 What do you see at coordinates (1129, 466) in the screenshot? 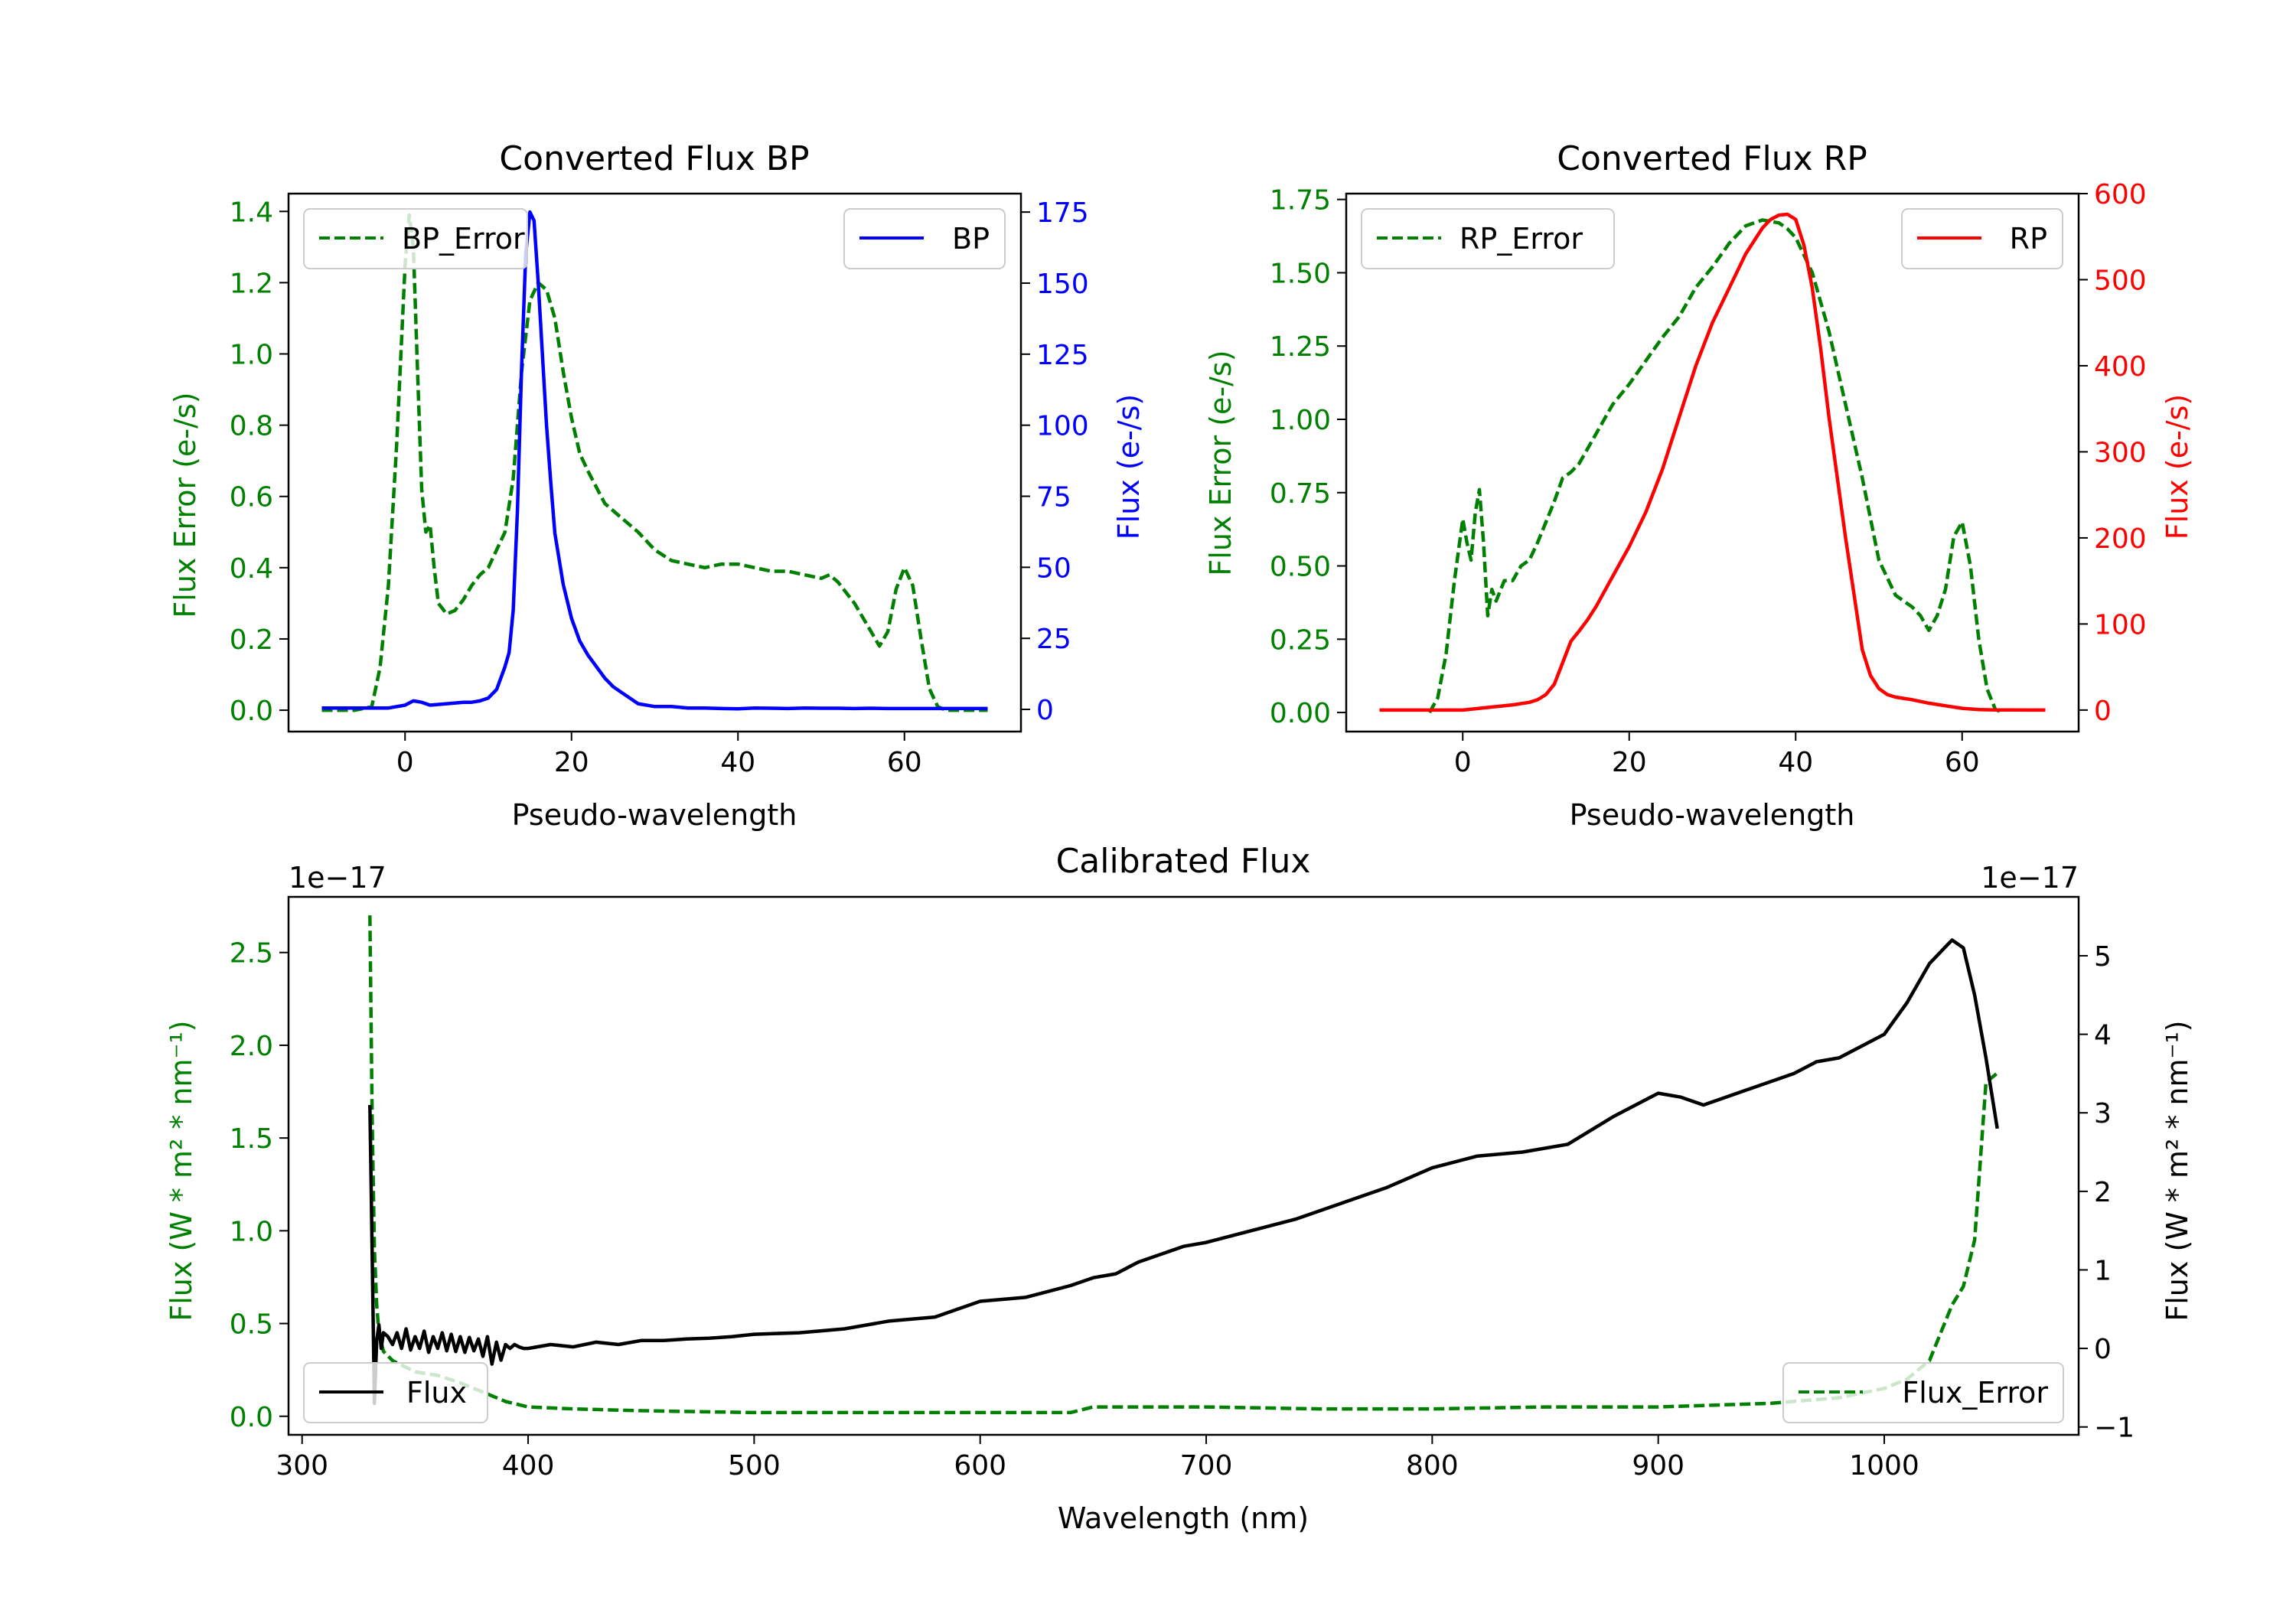
I see `bp-ylabel-right: Flux (e-/s)` at bounding box center [1129, 466].